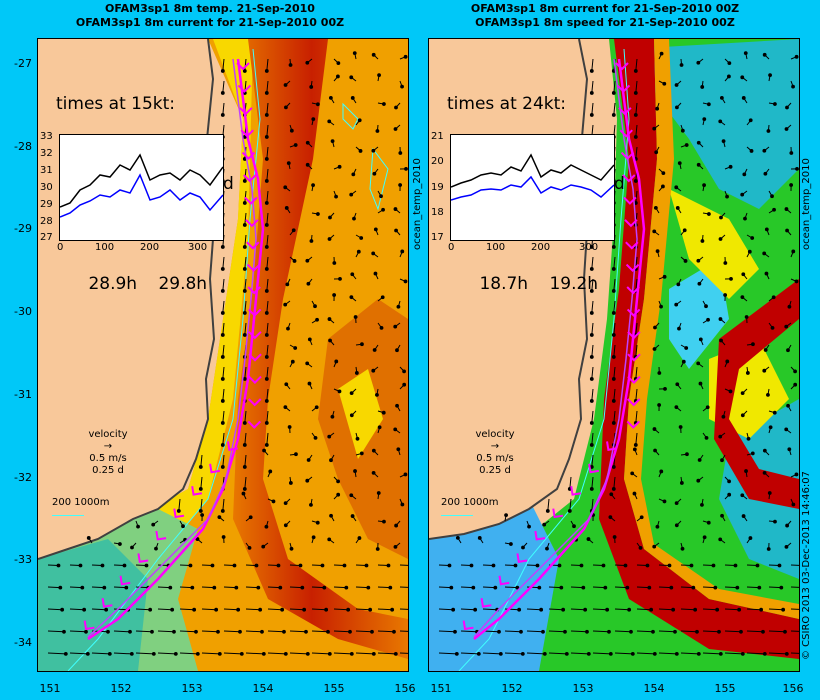  Describe the element at coordinates (121, 688) in the screenshot. I see `lon-label: 152` at that location.